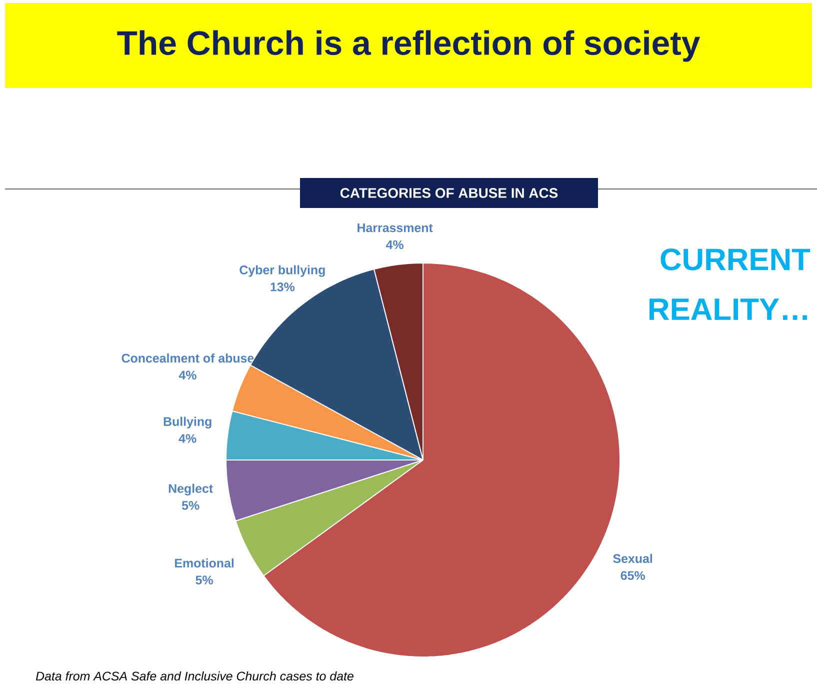 The image size is (817, 684). I want to click on data-label: 65%, so click(632, 575).